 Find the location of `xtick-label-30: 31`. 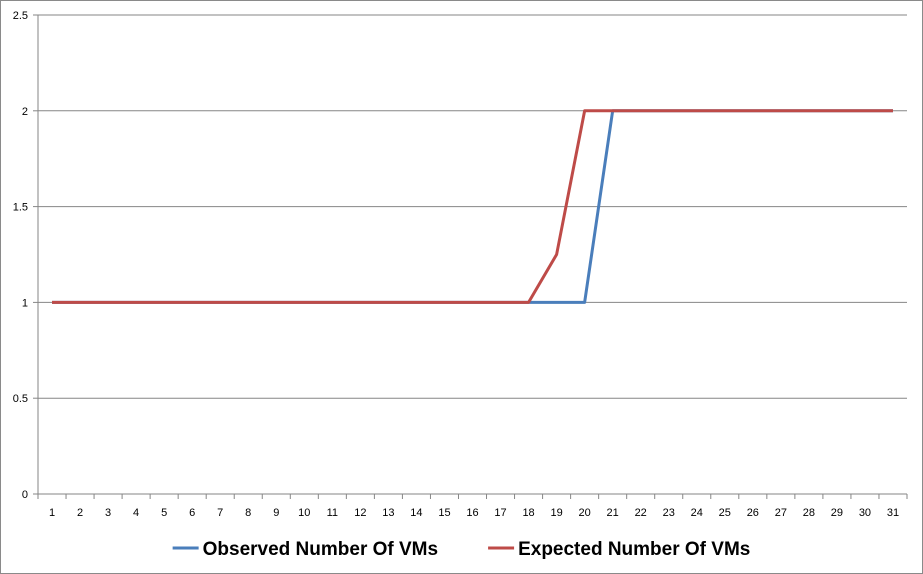

xtick-label-30: 31 is located at coordinates (893, 513).